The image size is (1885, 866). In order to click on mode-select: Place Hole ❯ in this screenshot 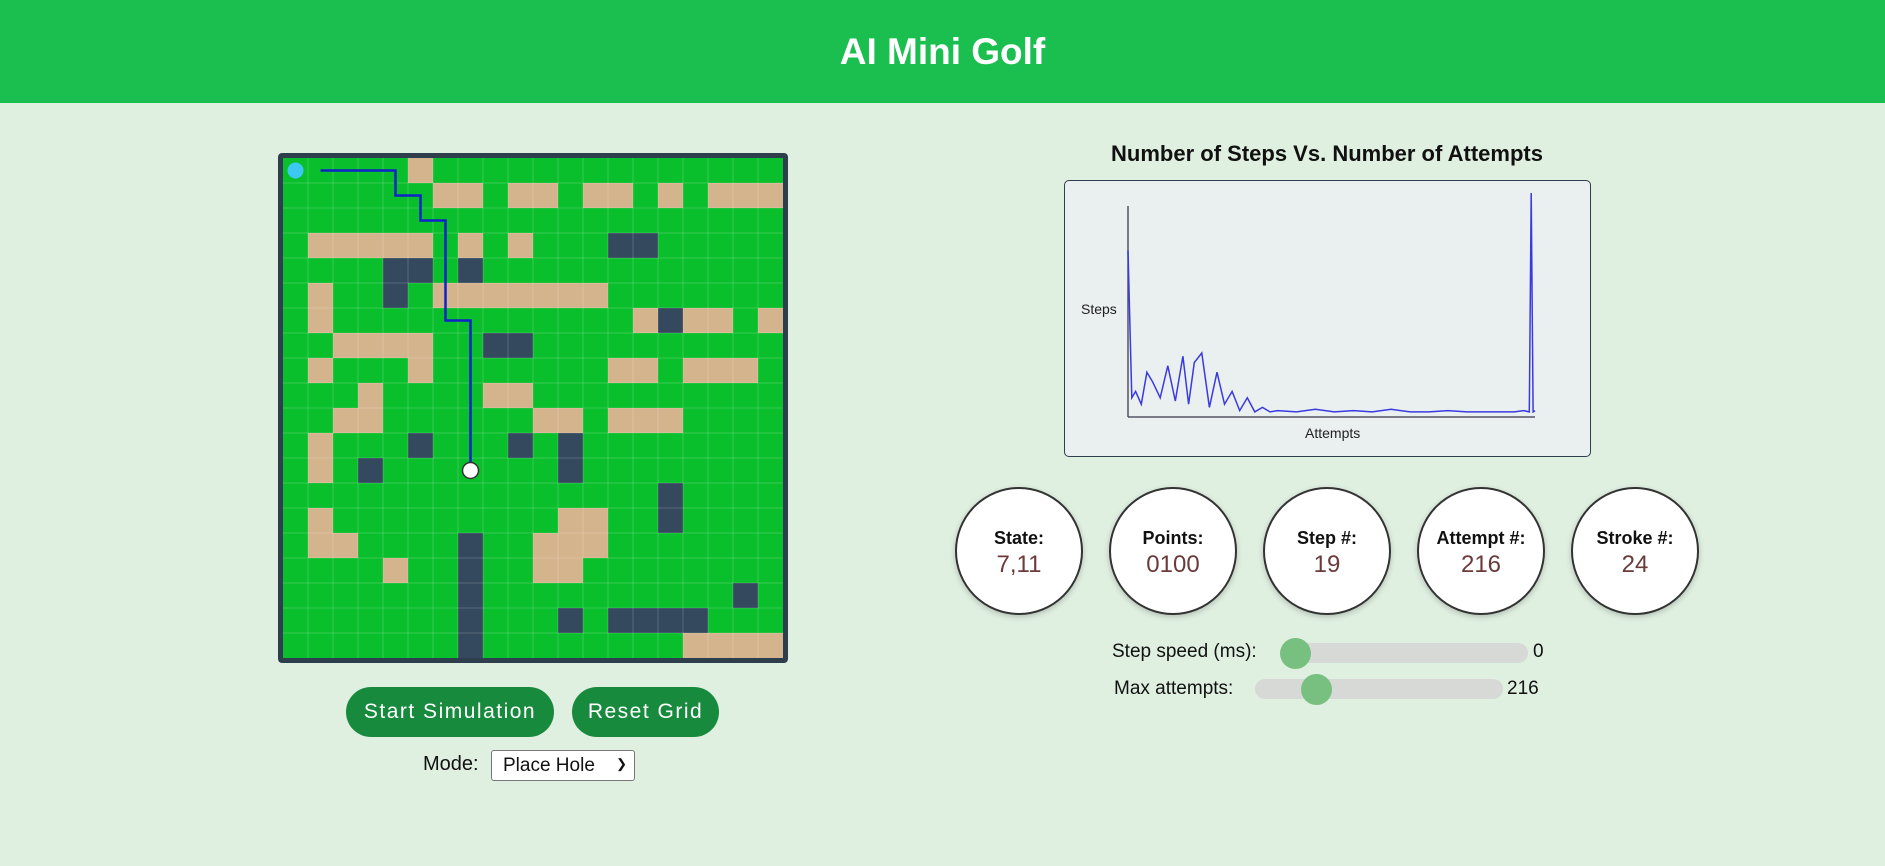, I will do `click(563, 765)`.